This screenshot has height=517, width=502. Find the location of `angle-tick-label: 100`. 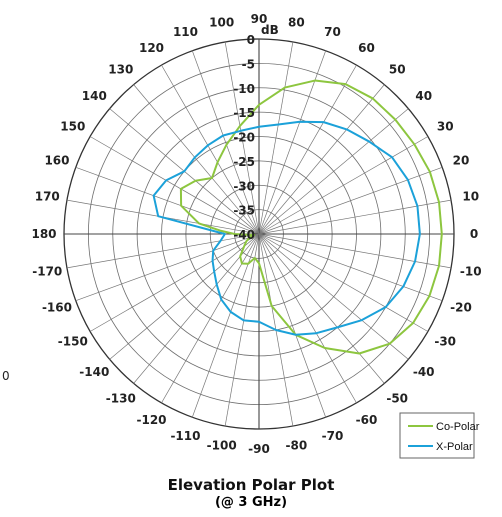

angle-tick-label: 100 is located at coordinates (221, 22).